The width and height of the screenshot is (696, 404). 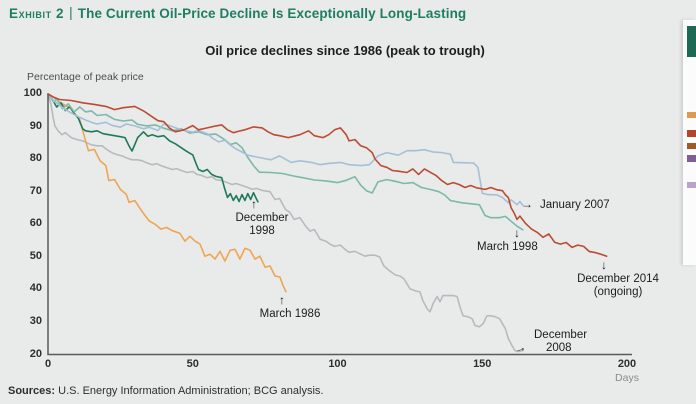 I want to click on annotation-december-1998: December 1998, so click(x=262, y=224).